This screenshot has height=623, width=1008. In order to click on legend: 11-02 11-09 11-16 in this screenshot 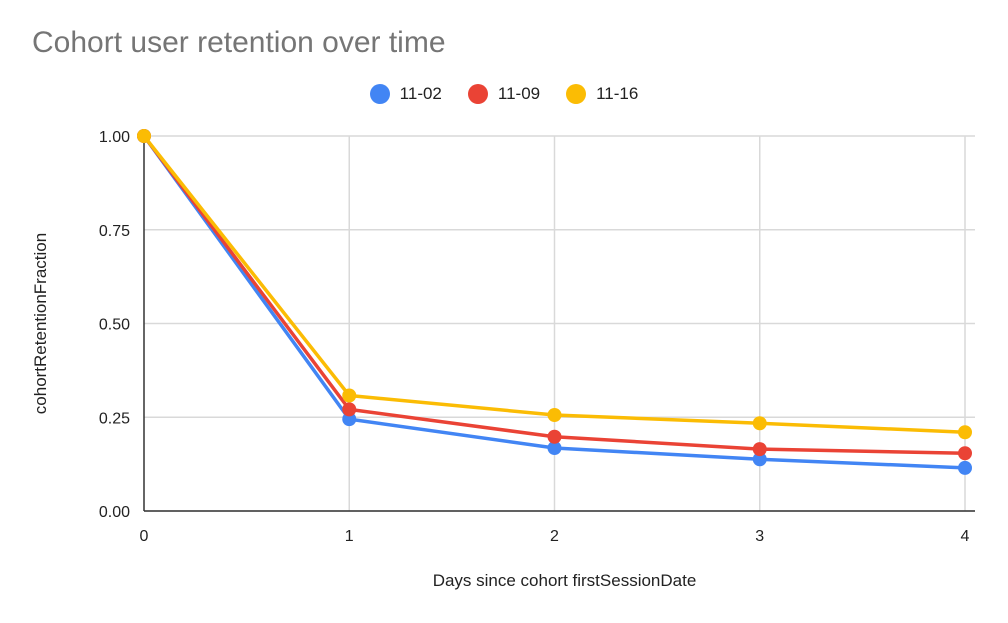, I will do `click(504, 94)`.